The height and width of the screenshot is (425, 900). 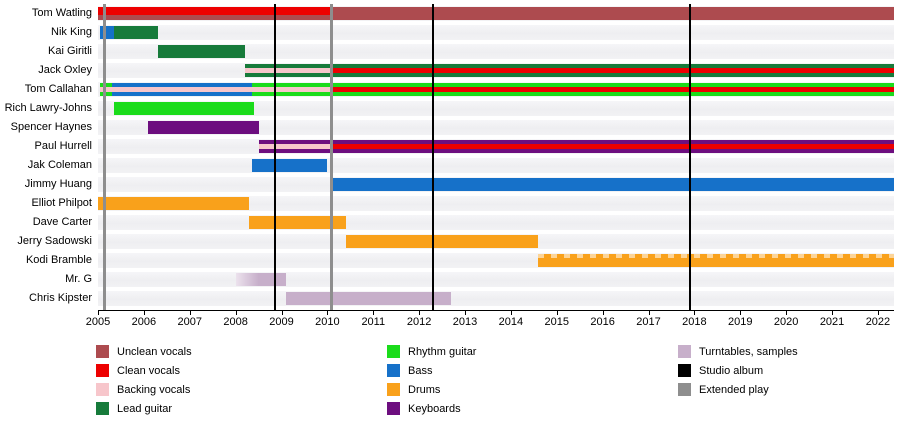 What do you see at coordinates (496, 32) in the screenshot?
I see `member-lane-nik-king` at bounding box center [496, 32].